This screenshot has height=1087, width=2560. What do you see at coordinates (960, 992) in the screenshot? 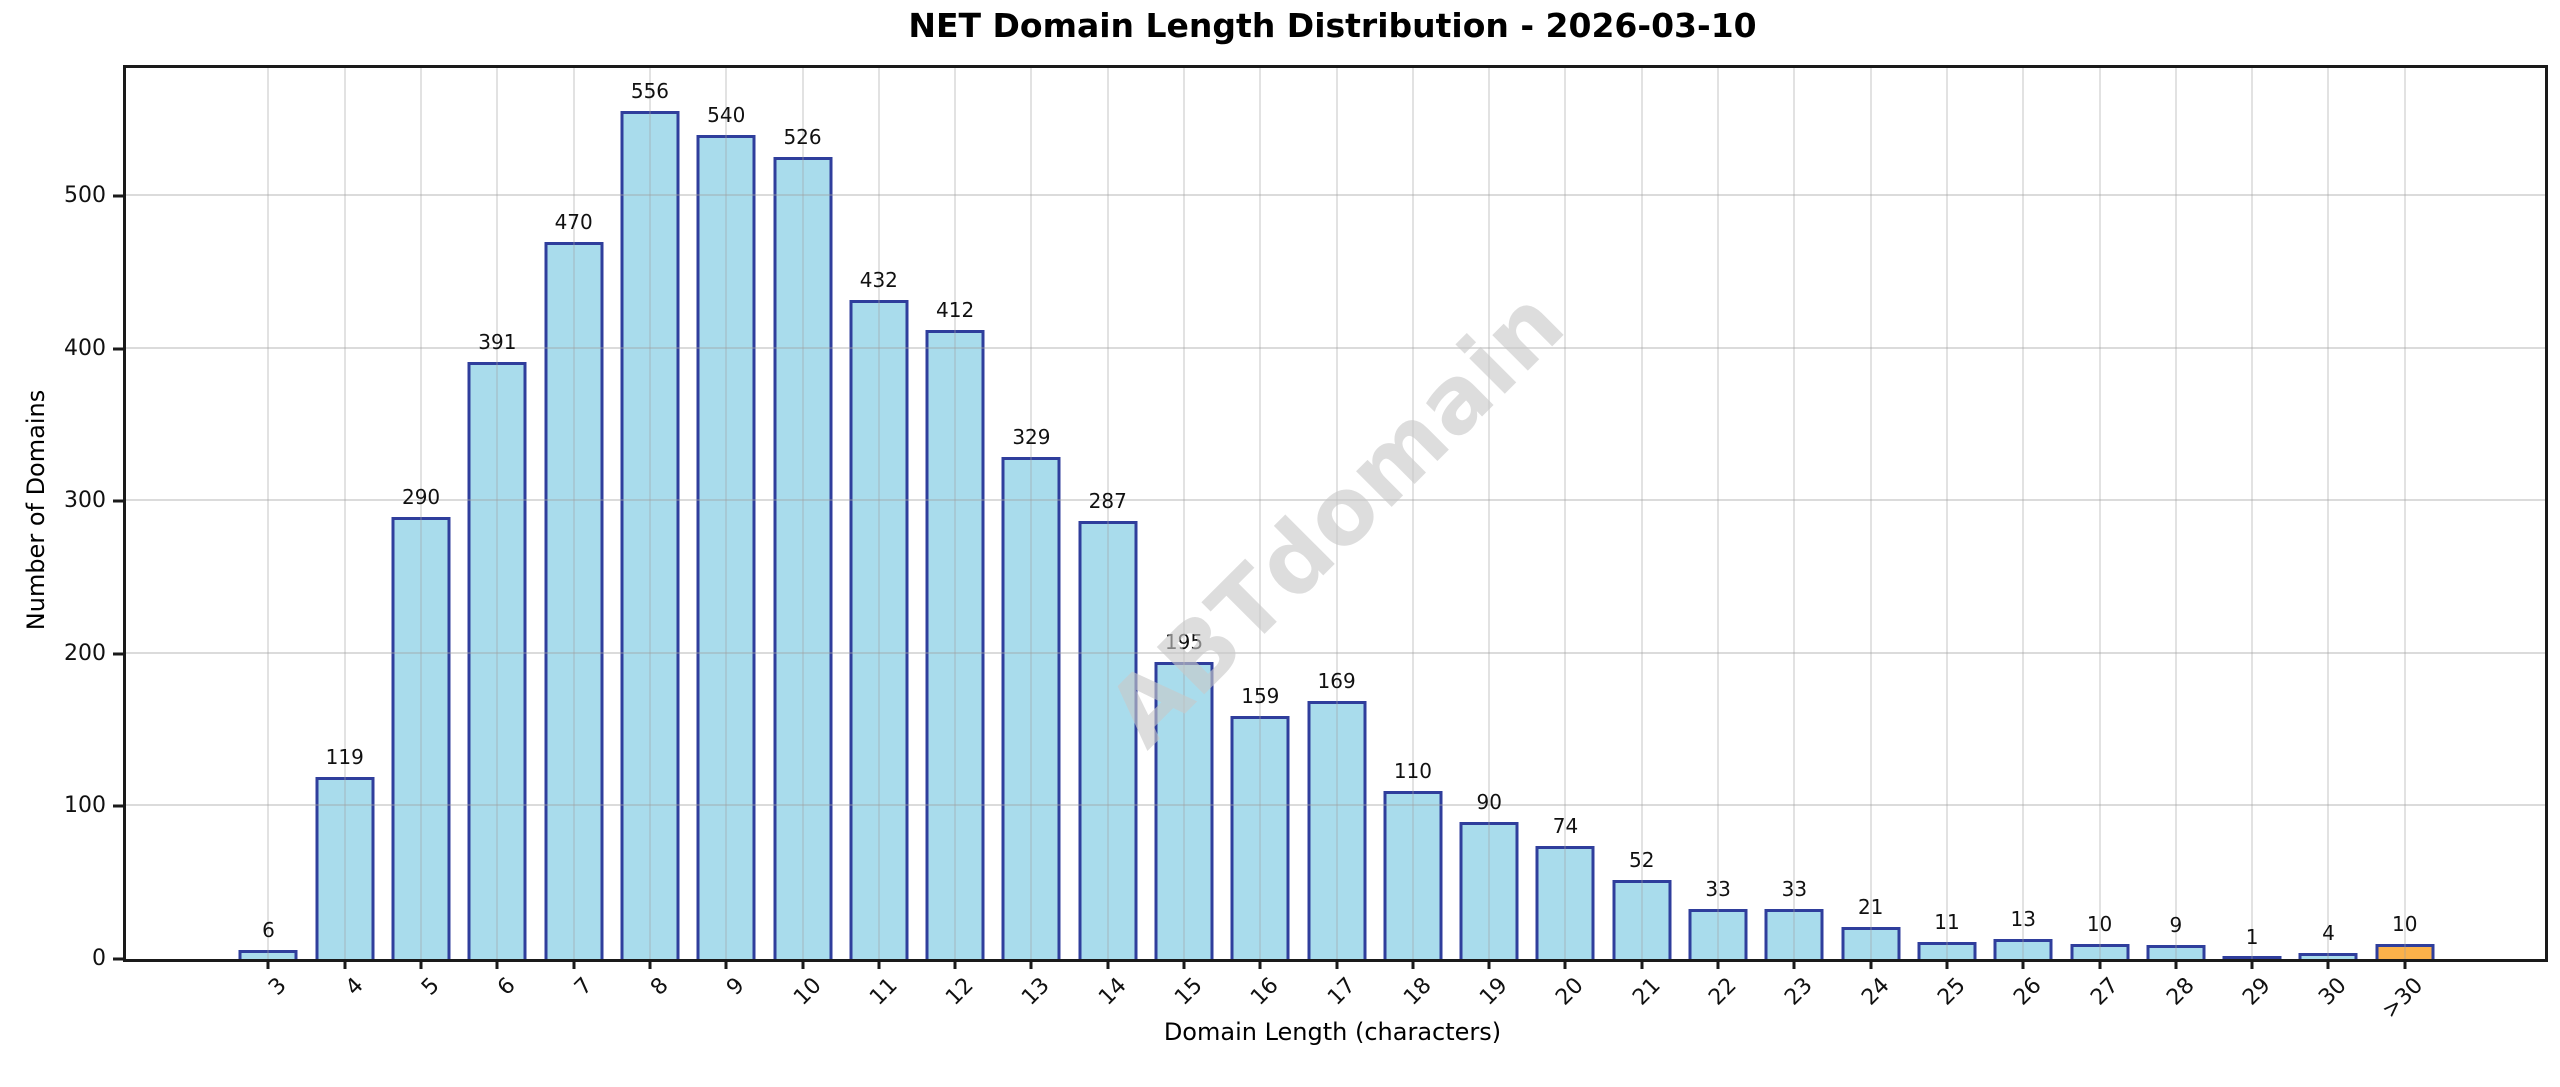
I see `x-tick-label: 12` at bounding box center [960, 992].